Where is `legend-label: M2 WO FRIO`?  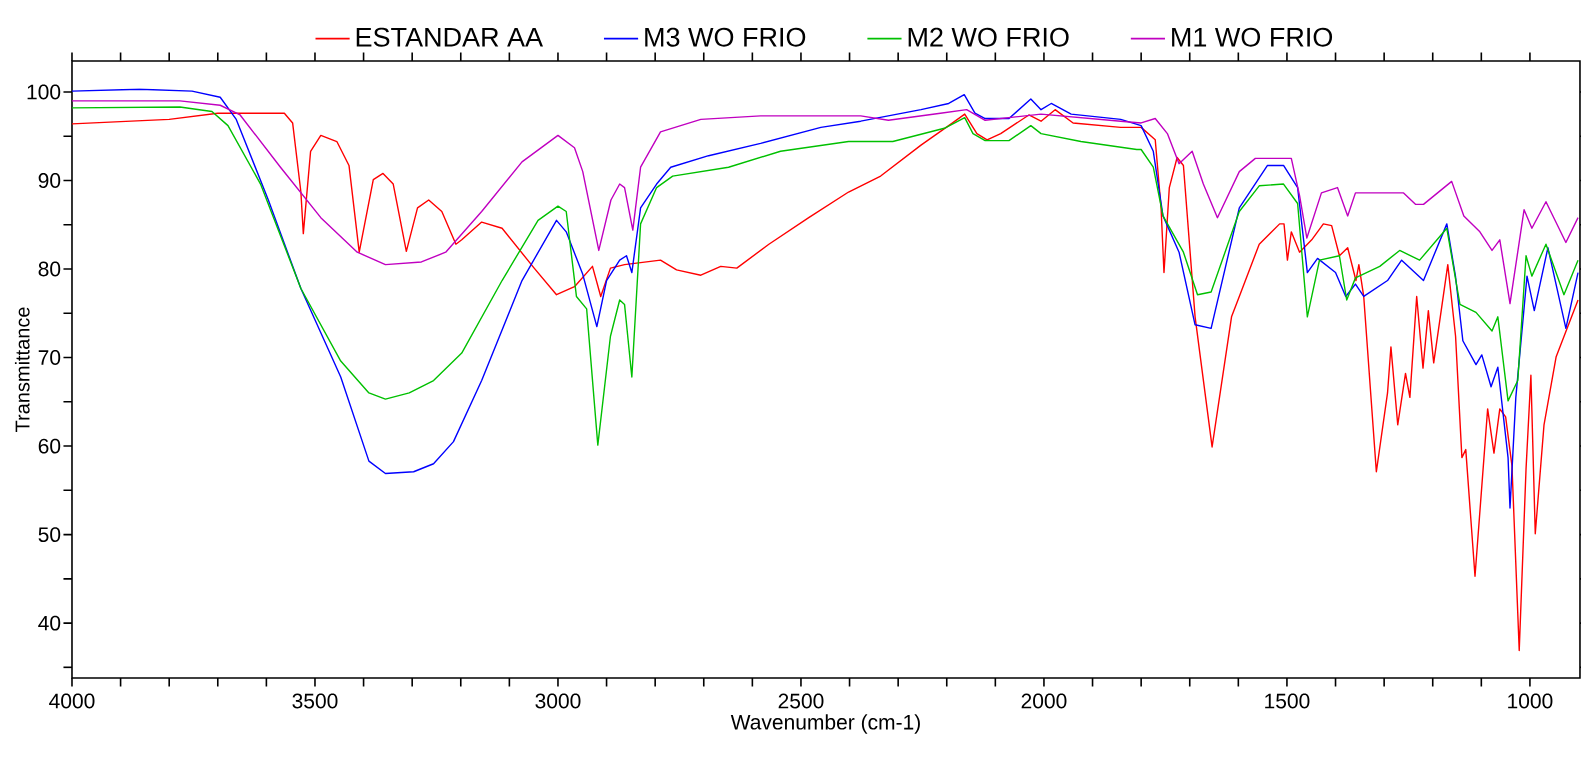 legend-label: M2 WO FRIO is located at coordinates (988, 37).